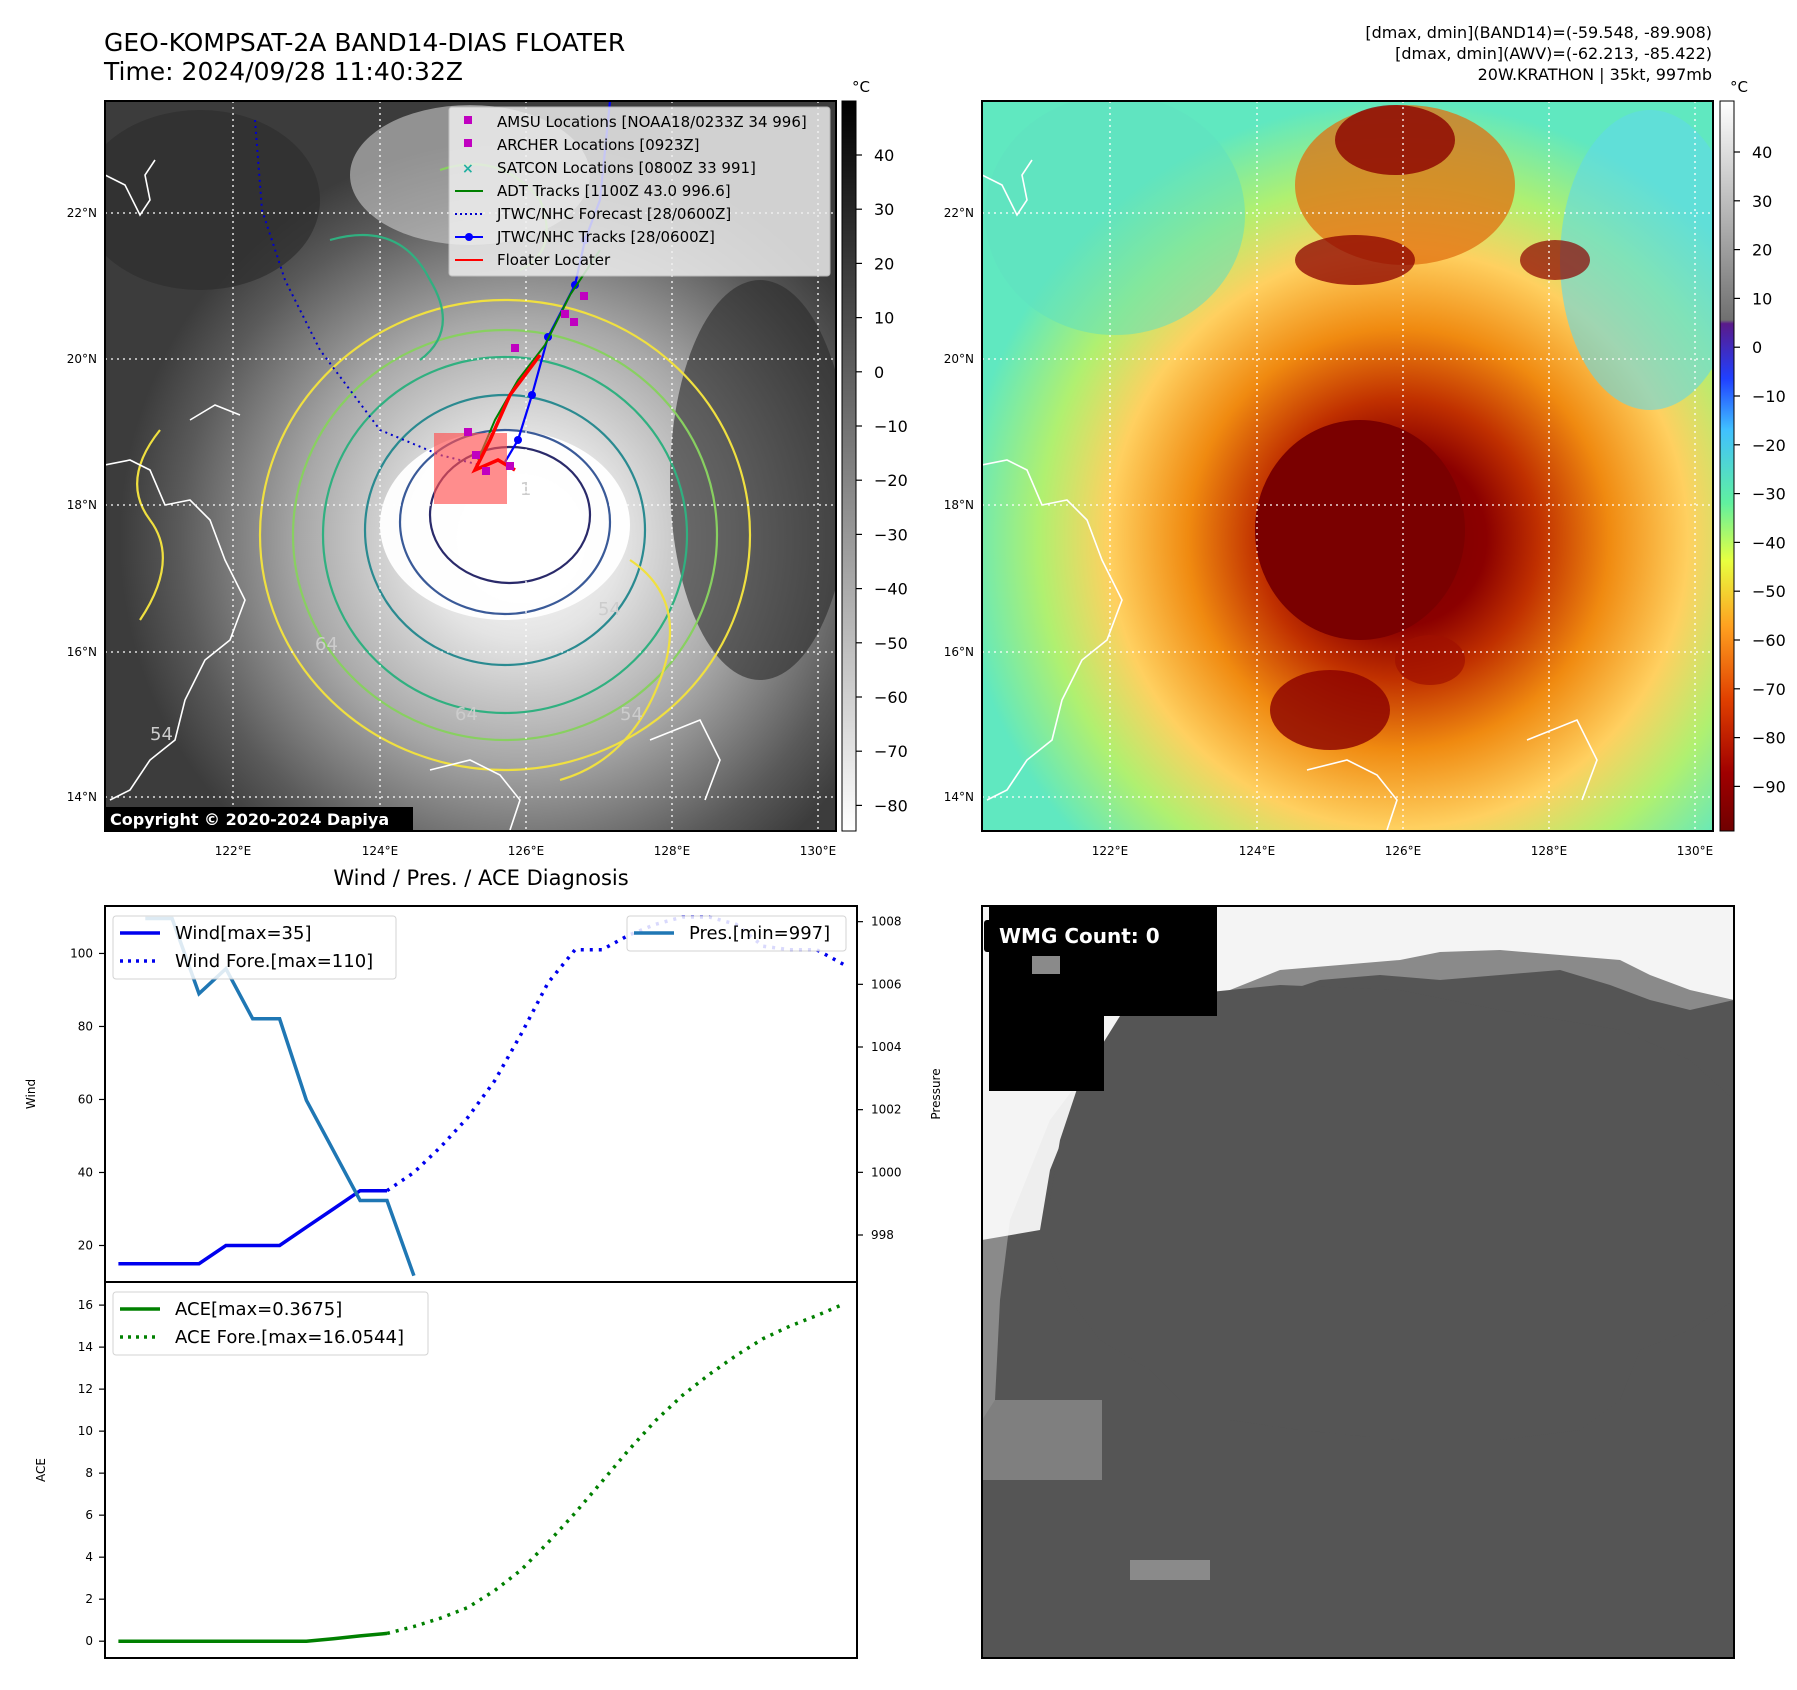  I want to click on figure-title: GEO-KOMPSAT-2A BAND14-DIAS FLOATER, so click(364, 42).